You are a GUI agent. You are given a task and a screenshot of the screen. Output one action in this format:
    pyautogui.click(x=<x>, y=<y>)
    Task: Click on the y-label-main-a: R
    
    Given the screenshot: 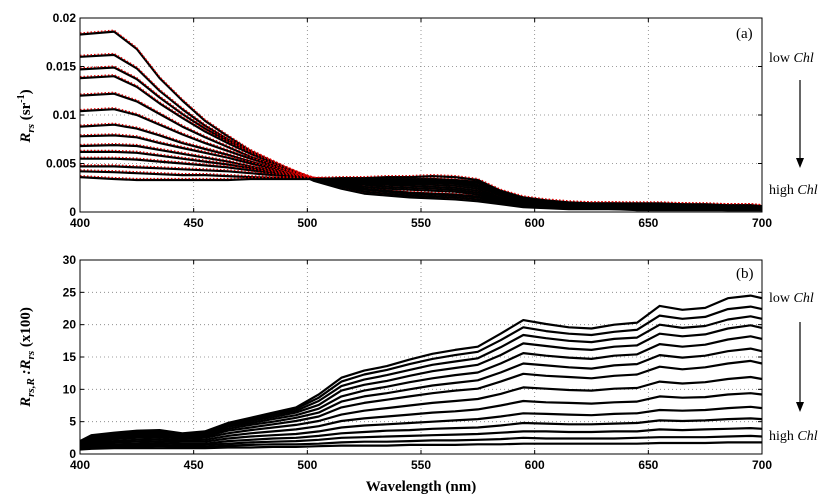 What is the action you would take?
    pyautogui.click(x=26, y=138)
    